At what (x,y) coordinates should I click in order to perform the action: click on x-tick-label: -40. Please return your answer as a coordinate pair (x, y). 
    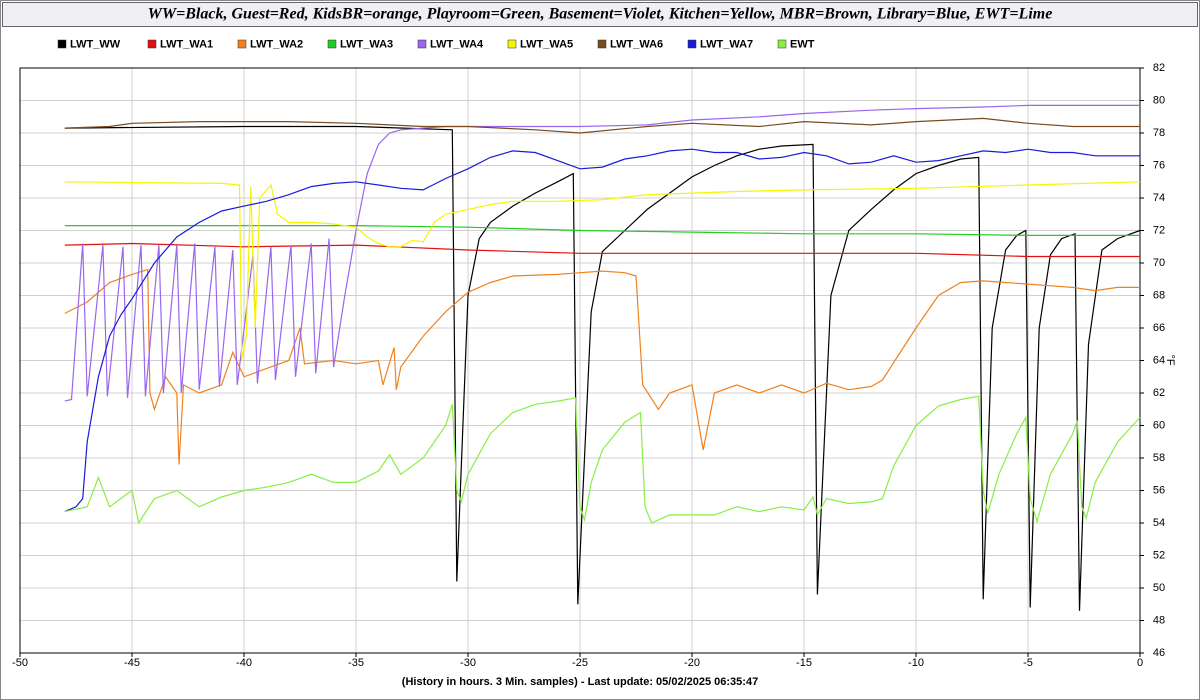
    Looking at the image, I should click on (244, 663).